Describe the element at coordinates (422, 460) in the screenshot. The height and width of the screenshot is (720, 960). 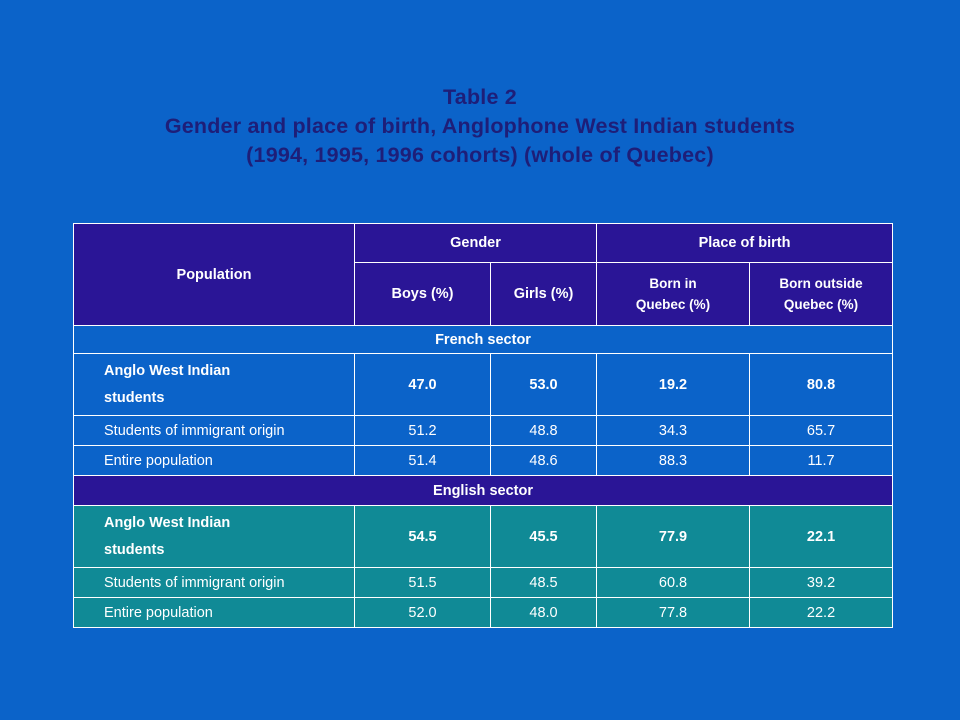
I see `boys-cell: 51.4` at that location.